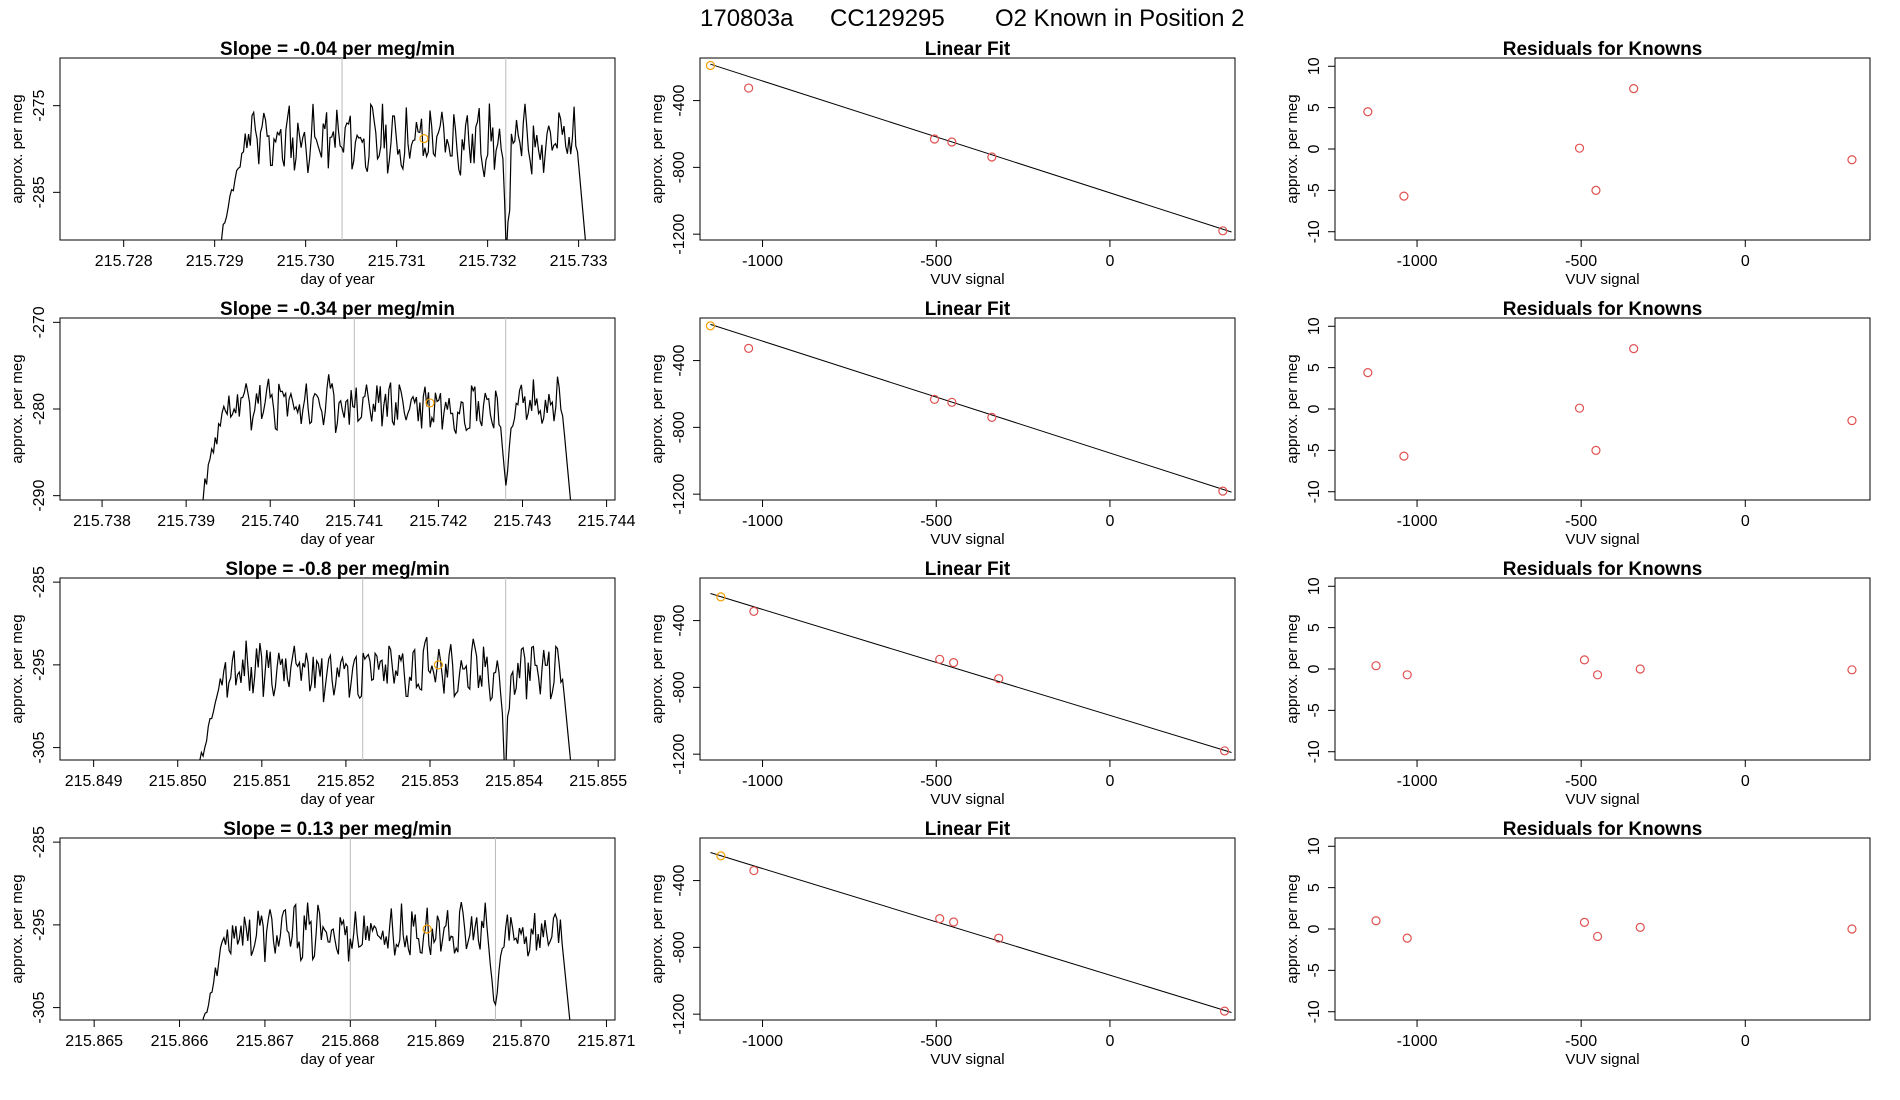 Image resolution: width=1900 pixels, height=1100 pixels. Describe the element at coordinates (337, 829) in the screenshot. I see `panel-title: Slope = 0.13 per meg/min` at that location.